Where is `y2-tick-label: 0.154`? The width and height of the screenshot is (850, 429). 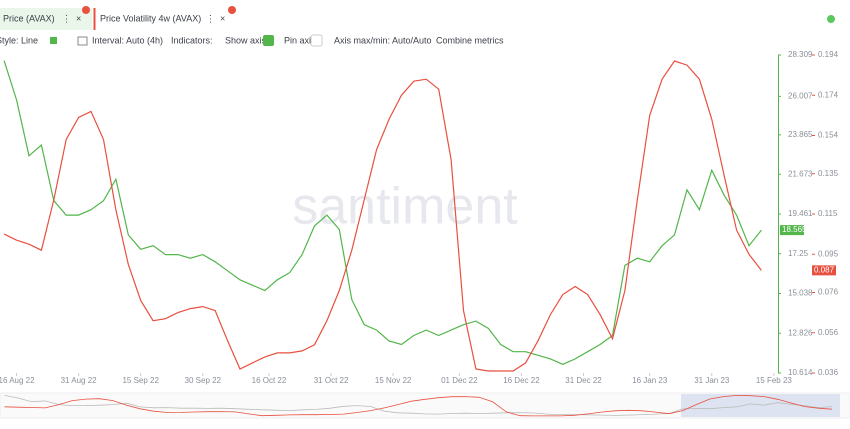
y2-tick-label: 0.154 is located at coordinates (828, 135).